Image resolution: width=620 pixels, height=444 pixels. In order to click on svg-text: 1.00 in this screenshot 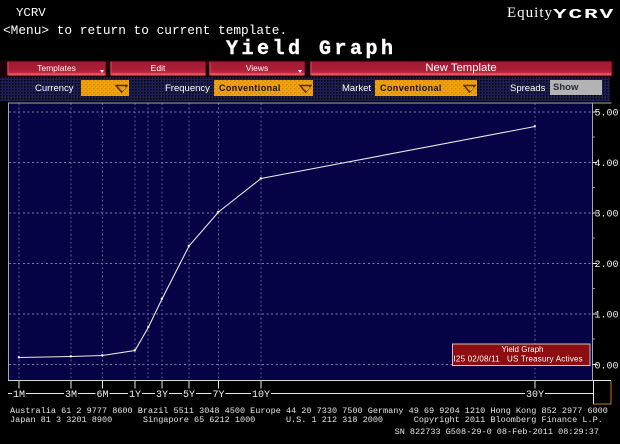, I will do `click(607, 316)`.